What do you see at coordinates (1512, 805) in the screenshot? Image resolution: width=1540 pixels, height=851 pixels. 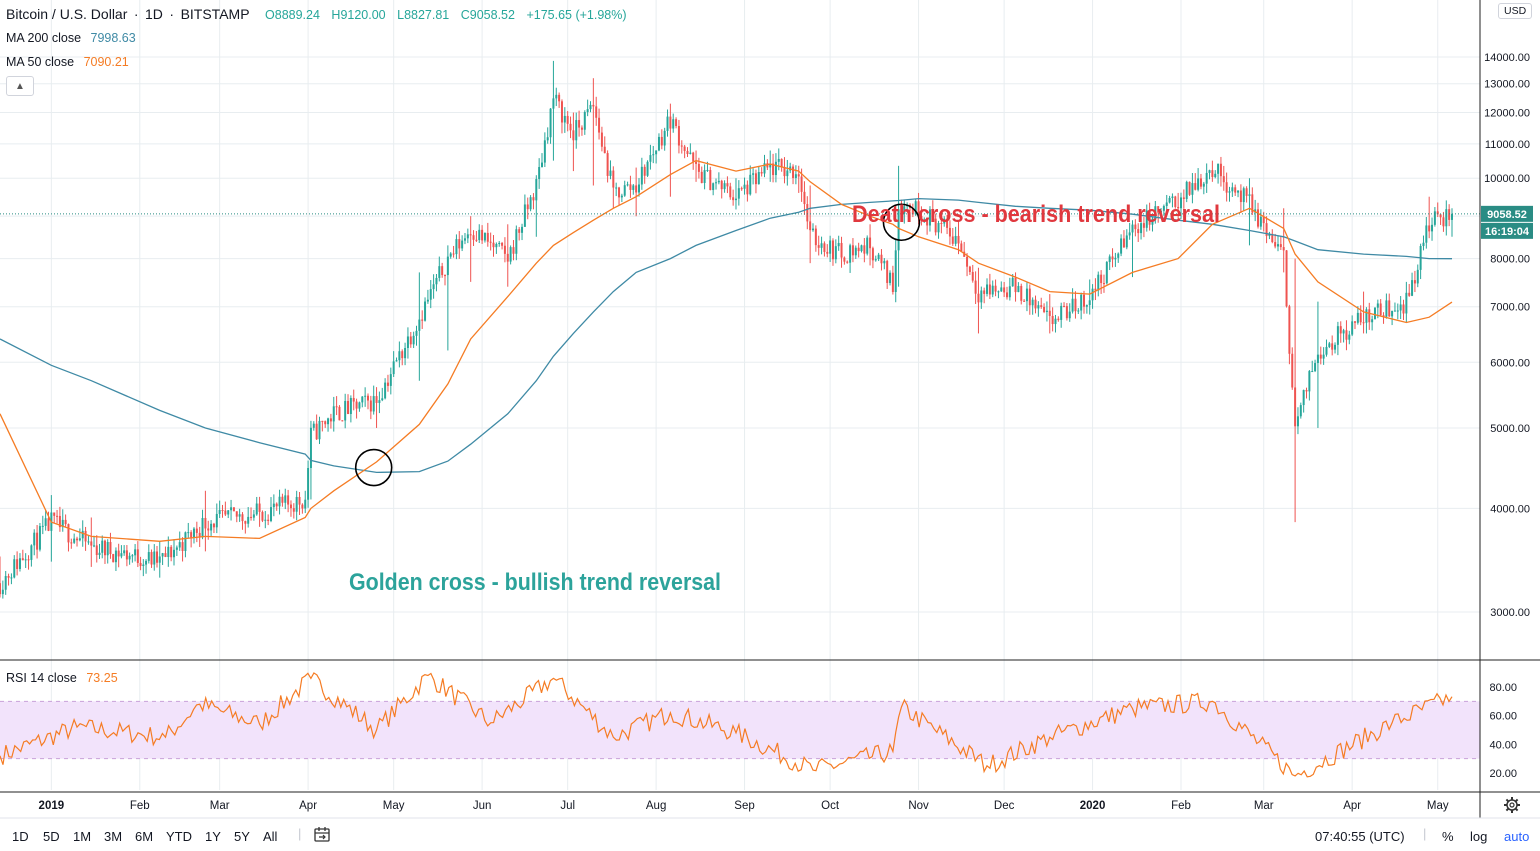 I see `gear-icon` at bounding box center [1512, 805].